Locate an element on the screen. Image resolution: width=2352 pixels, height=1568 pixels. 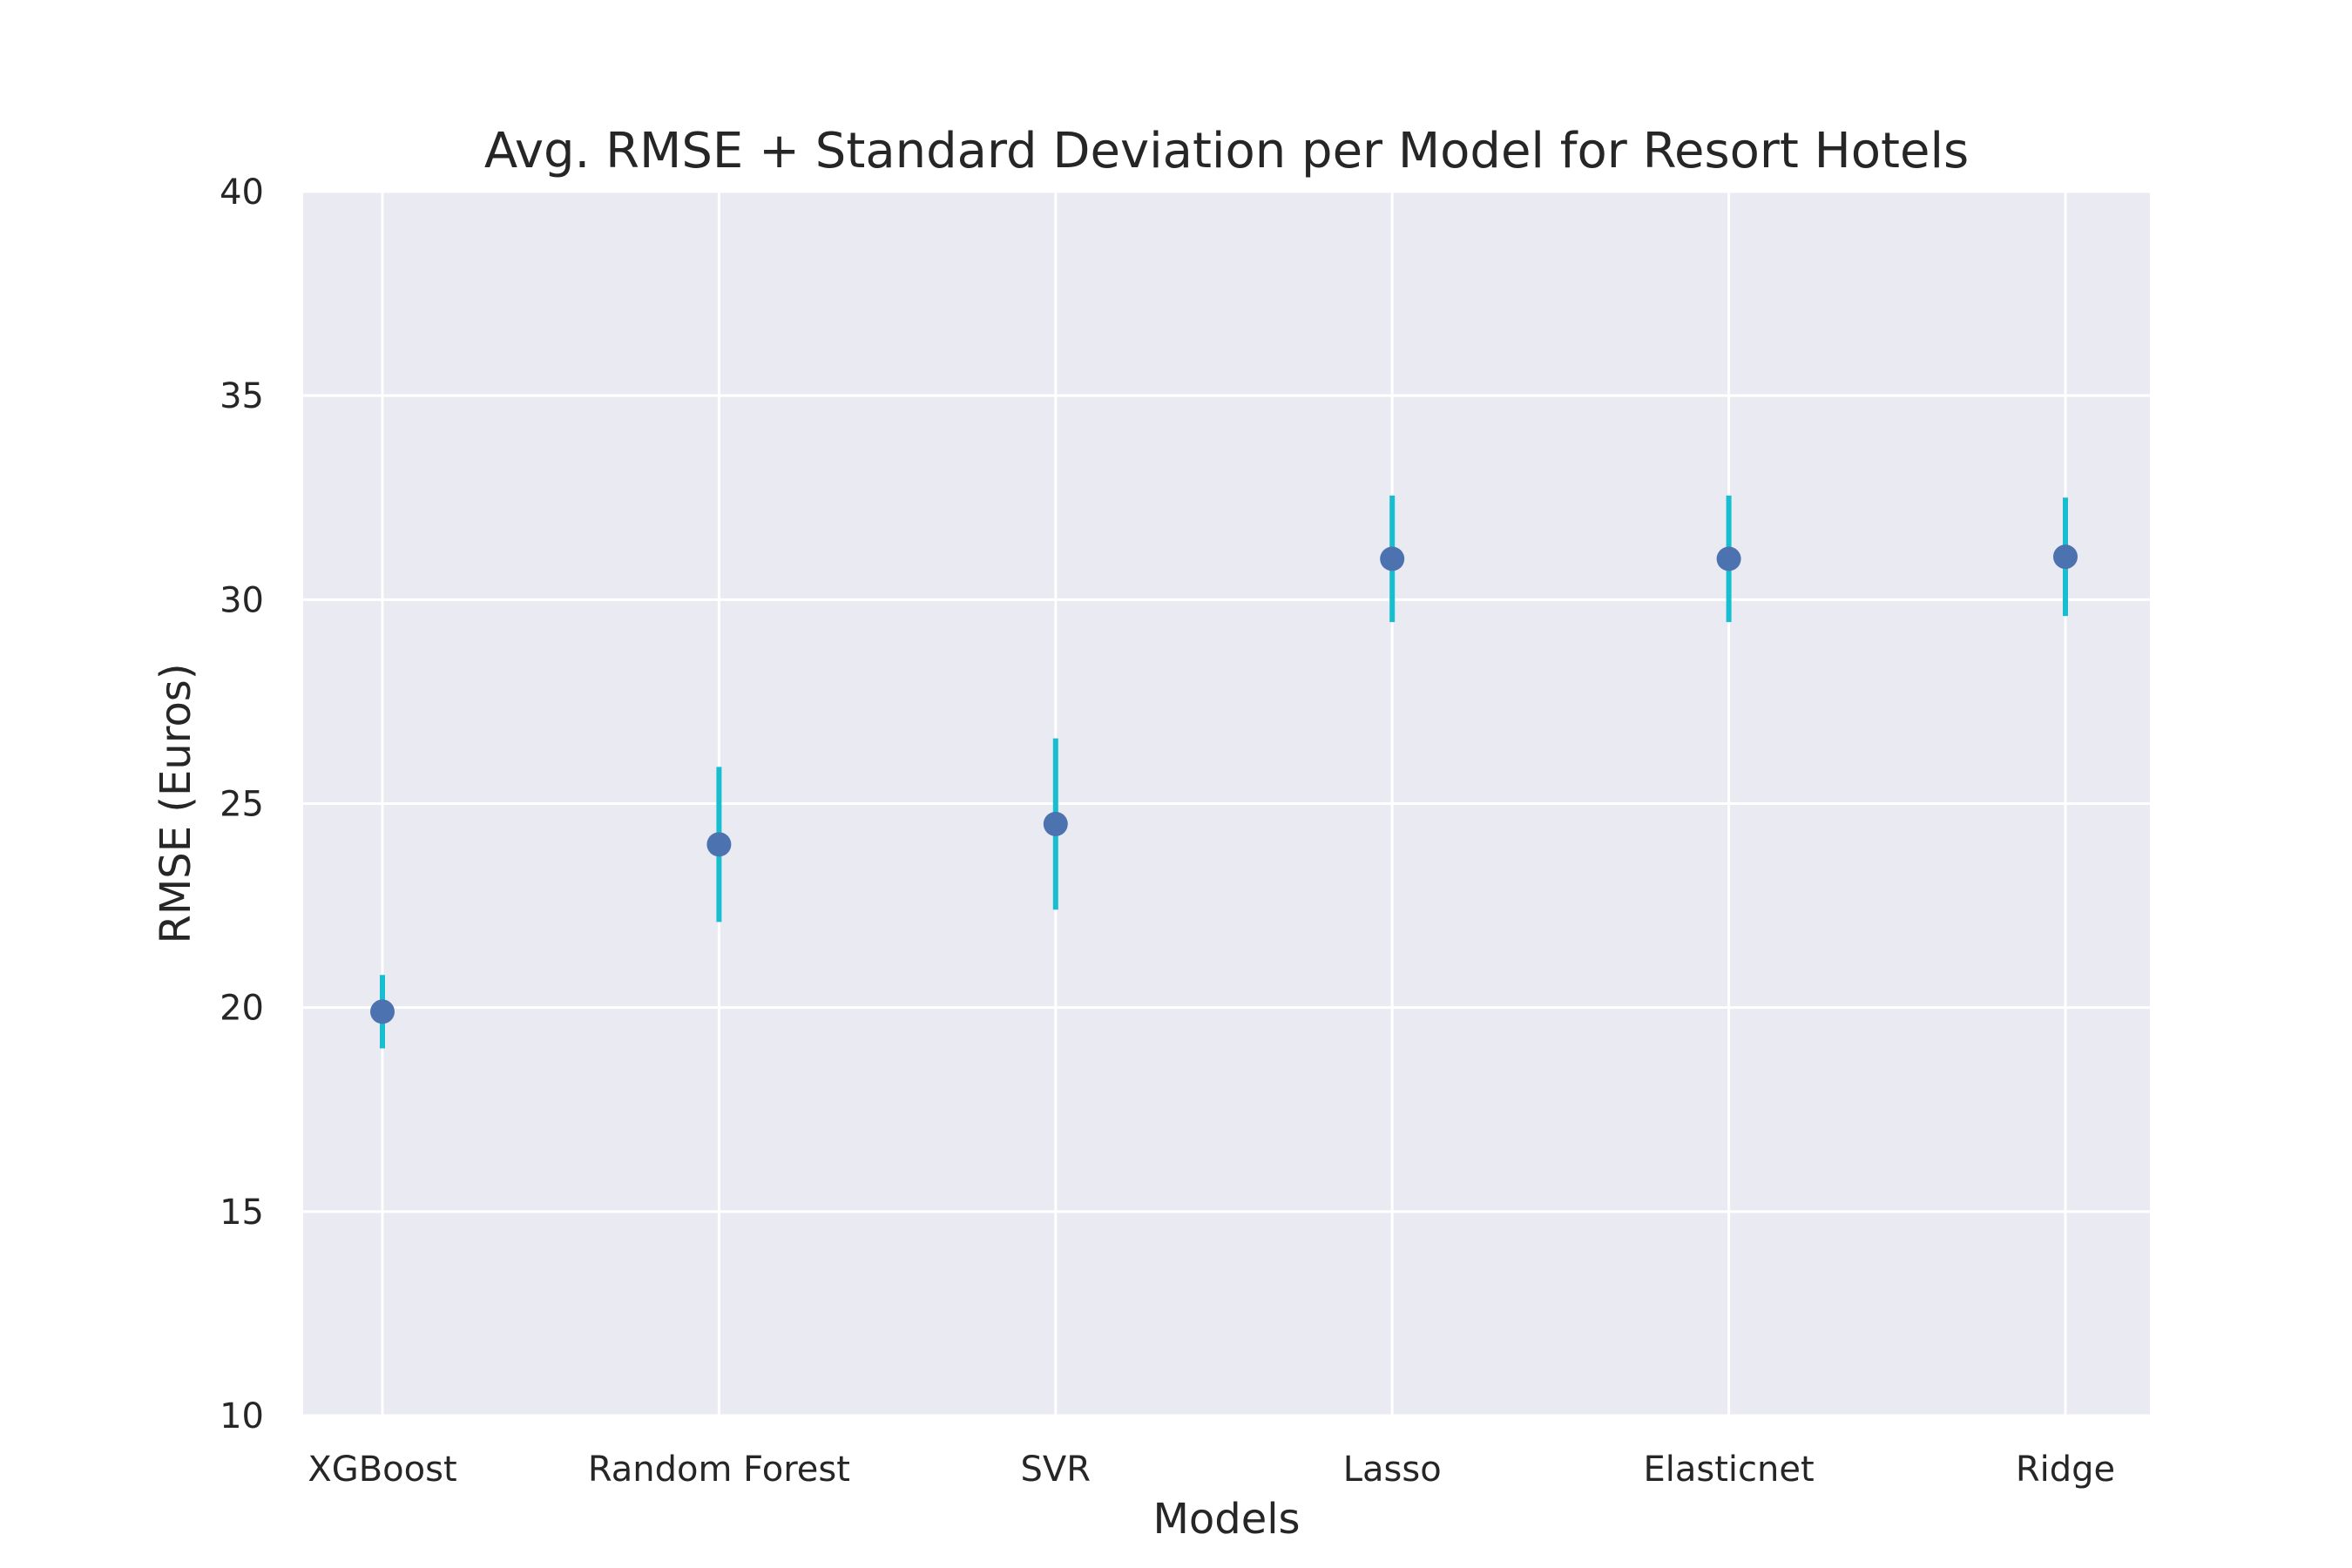
y-tick-labels: 10 15 20 25 30 35 40 is located at coordinates (242, 804).